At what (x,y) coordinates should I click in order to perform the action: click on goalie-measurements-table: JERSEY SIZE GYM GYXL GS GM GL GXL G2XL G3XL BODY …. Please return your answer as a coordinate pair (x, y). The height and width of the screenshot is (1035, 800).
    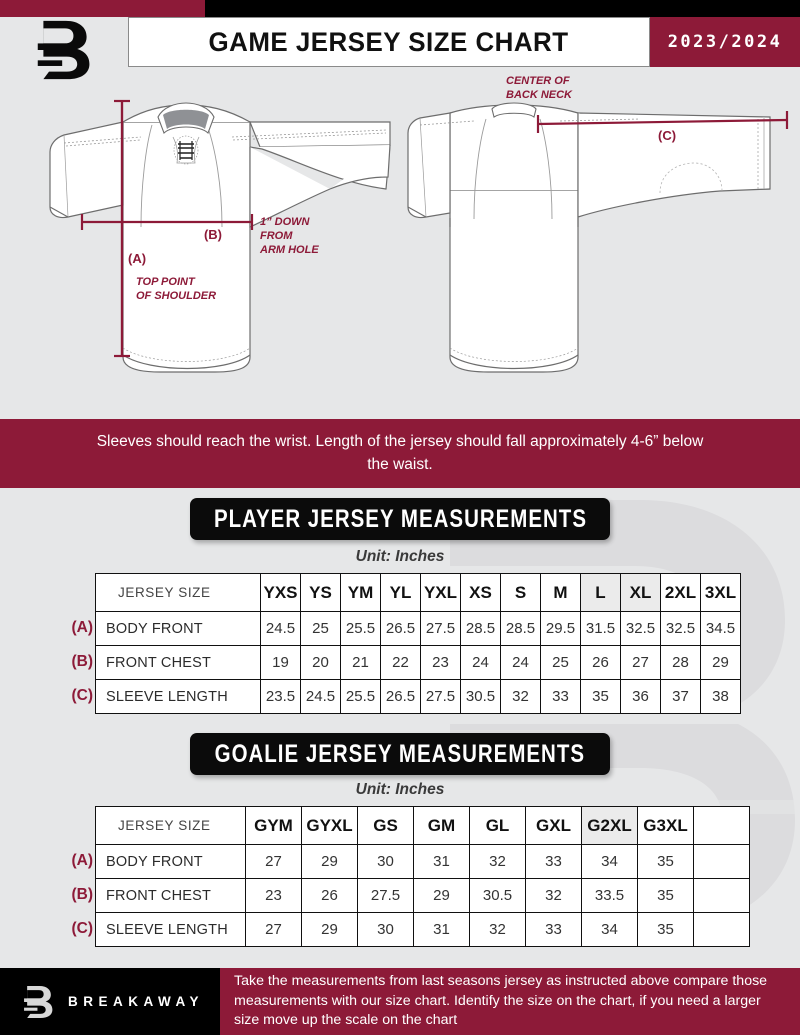
    Looking at the image, I should click on (422, 876).